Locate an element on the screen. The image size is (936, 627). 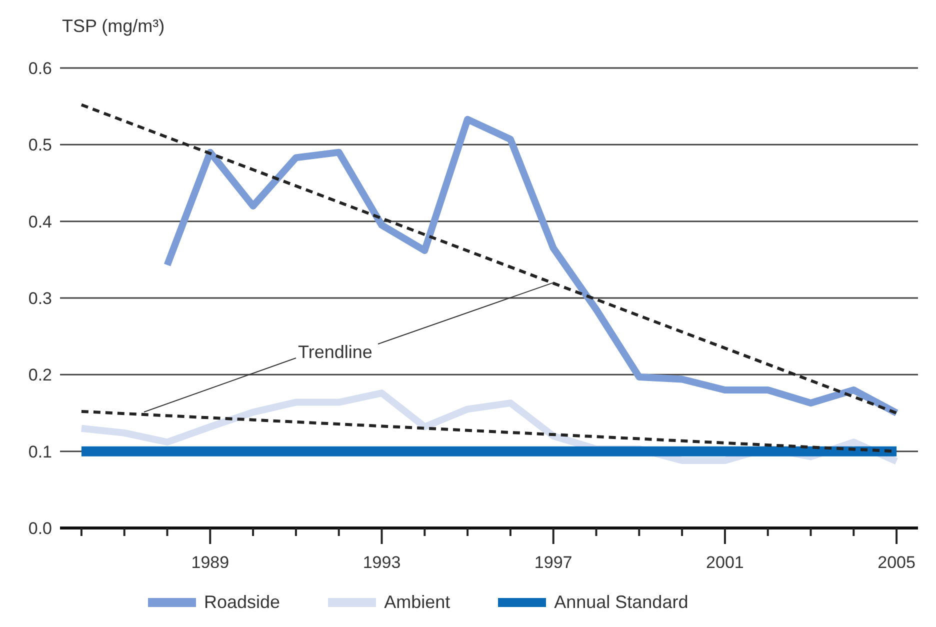
legend-label: Annual Standard is located at coordinates (621, 602).